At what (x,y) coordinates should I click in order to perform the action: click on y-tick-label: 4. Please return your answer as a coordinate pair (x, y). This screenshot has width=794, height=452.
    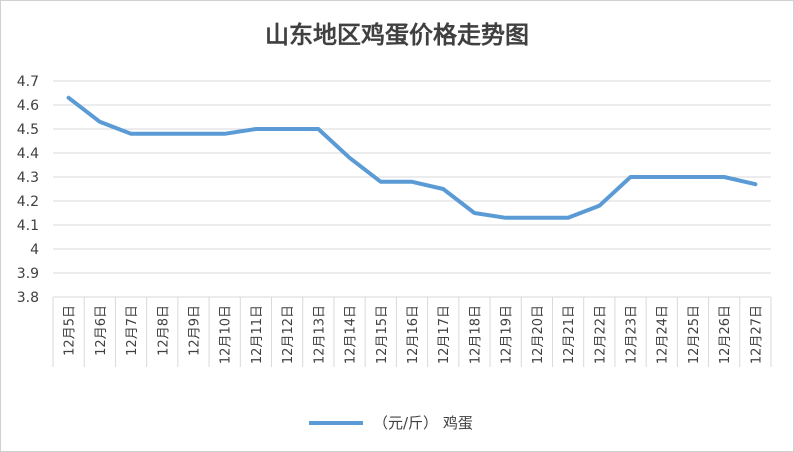
    Looking at the image, I should click on (34, 250).